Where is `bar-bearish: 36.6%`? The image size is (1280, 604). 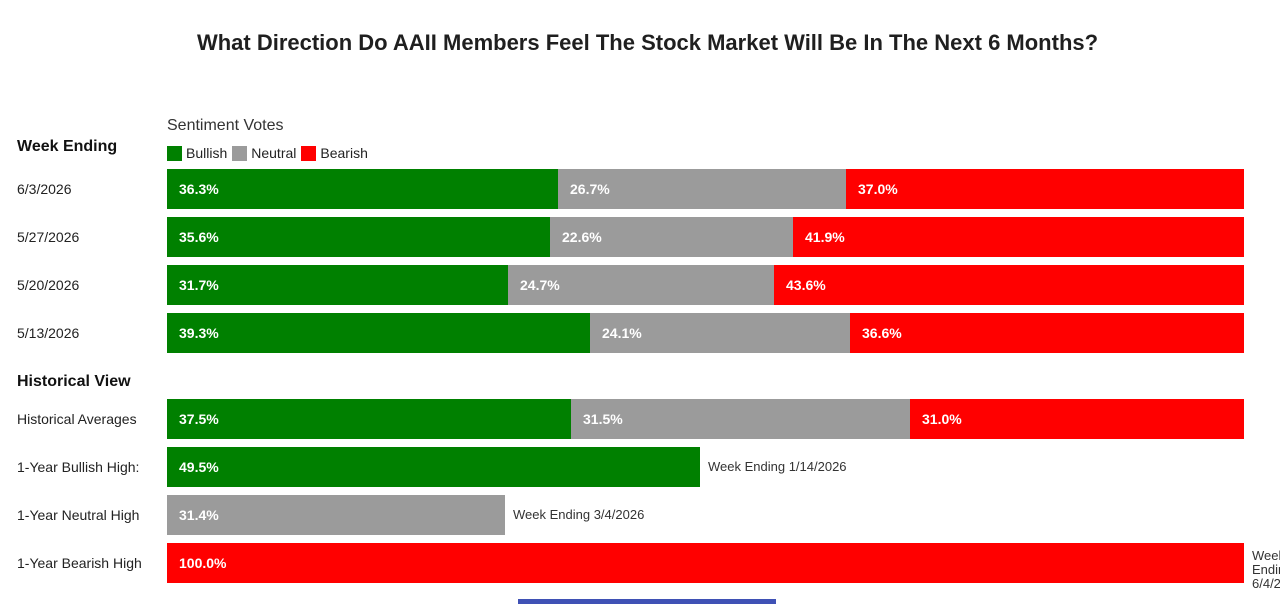 bar-bearish: 36.6% is located at coordinates (1047, 333).